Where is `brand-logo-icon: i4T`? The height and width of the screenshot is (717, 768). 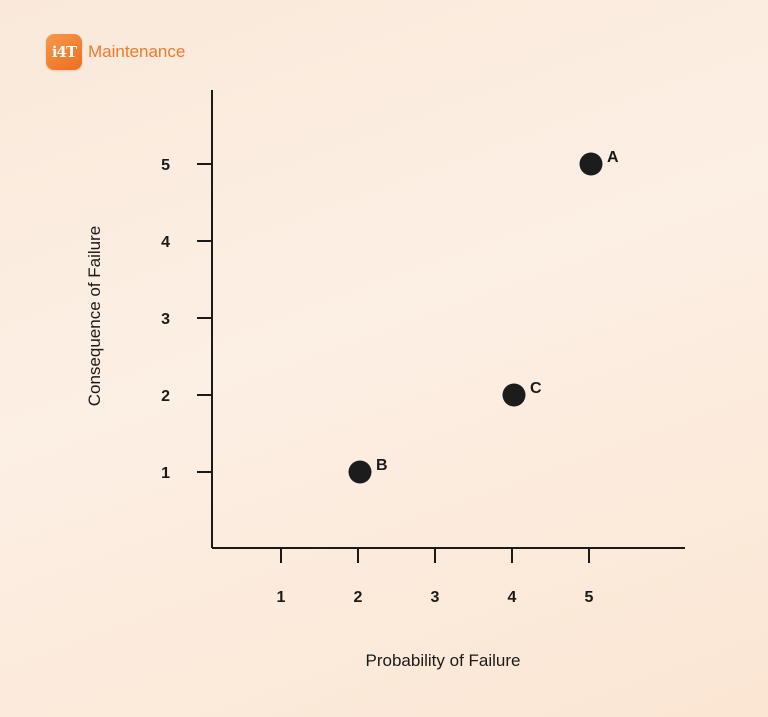 brand-logo-icon: i4T is located at coordinates (64, 52).